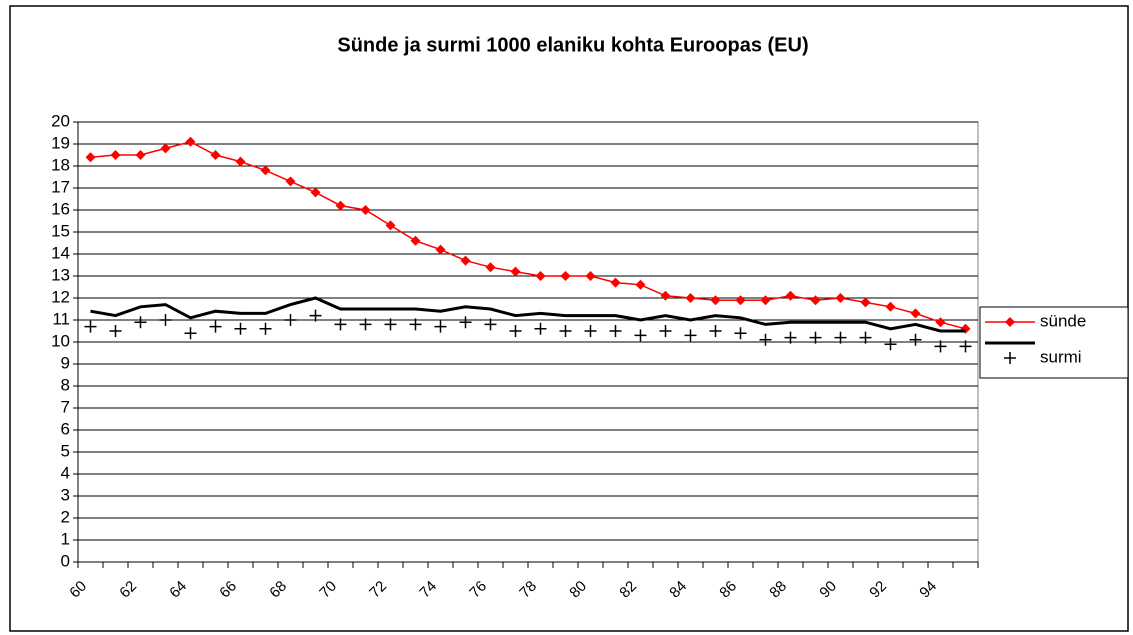 The height and width of the screenshot is (635, 1133). Describe the element at coordinates (65, 362) in the screenshot. I see `y-tick-label: 9` at that location.